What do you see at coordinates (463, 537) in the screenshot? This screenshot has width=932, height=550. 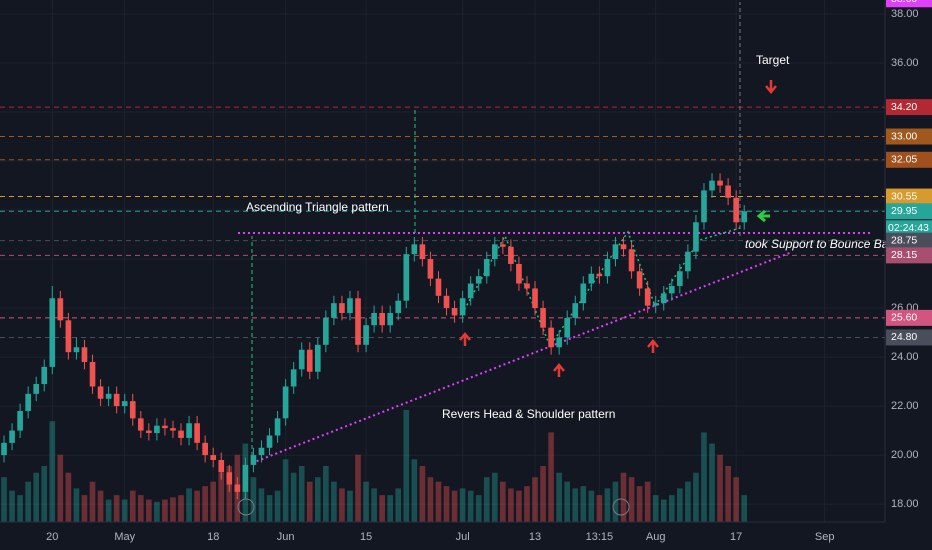 I see `x-tick-label: Jul` at bounding box center [463, 537].